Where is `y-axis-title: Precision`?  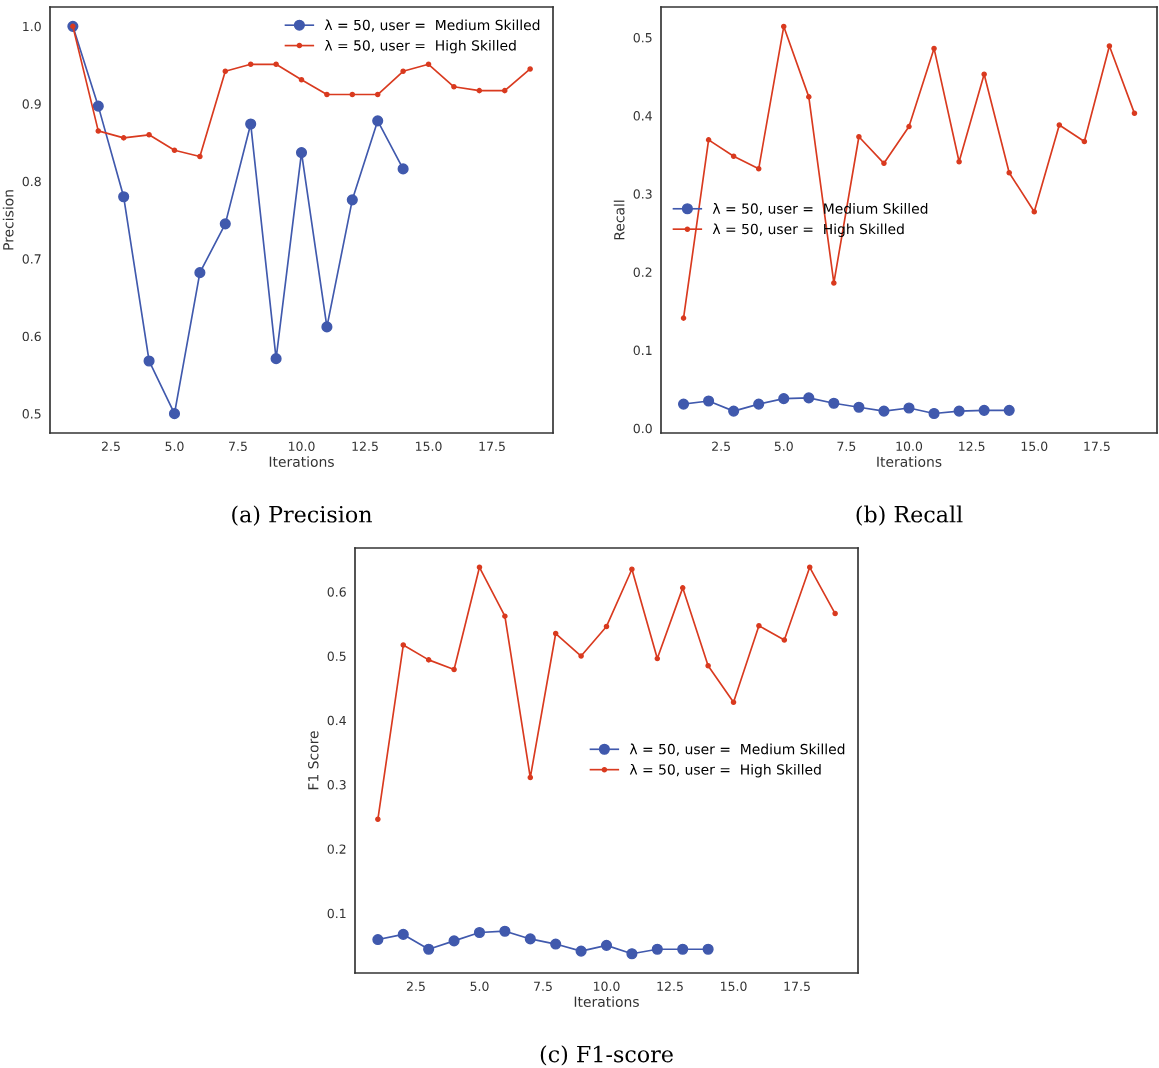 y-axis-title: Precision is located at coordinates (8, 220).